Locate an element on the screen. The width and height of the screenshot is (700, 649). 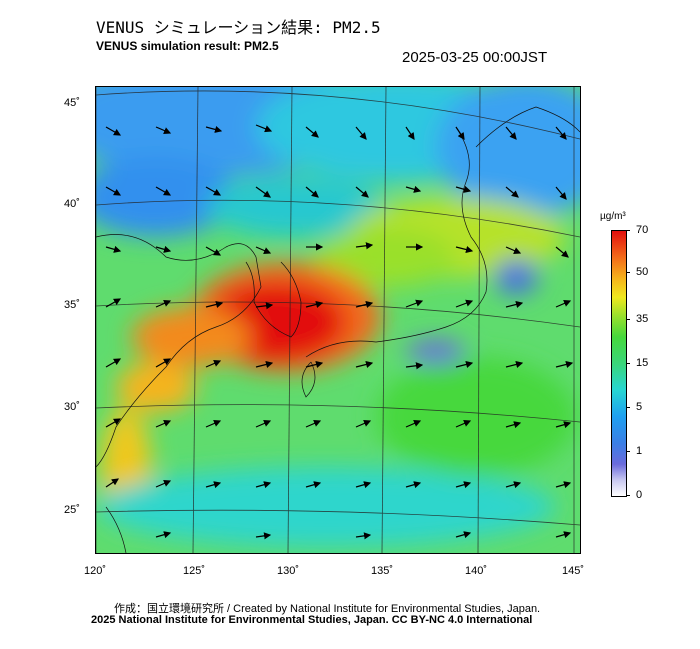
lon-label-120: 120˚ is located at coordinates (95, 571).